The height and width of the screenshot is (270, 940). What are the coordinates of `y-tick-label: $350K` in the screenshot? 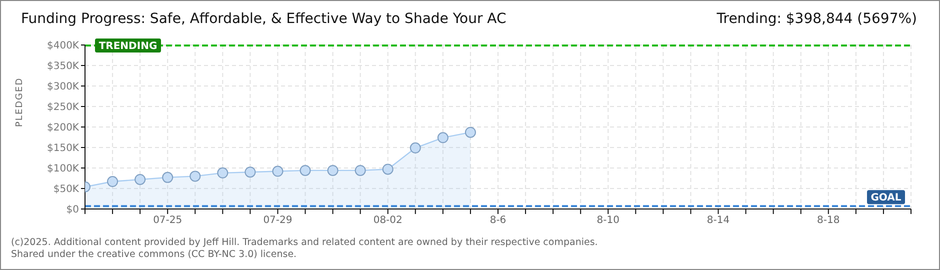 It's located at (63, 66).